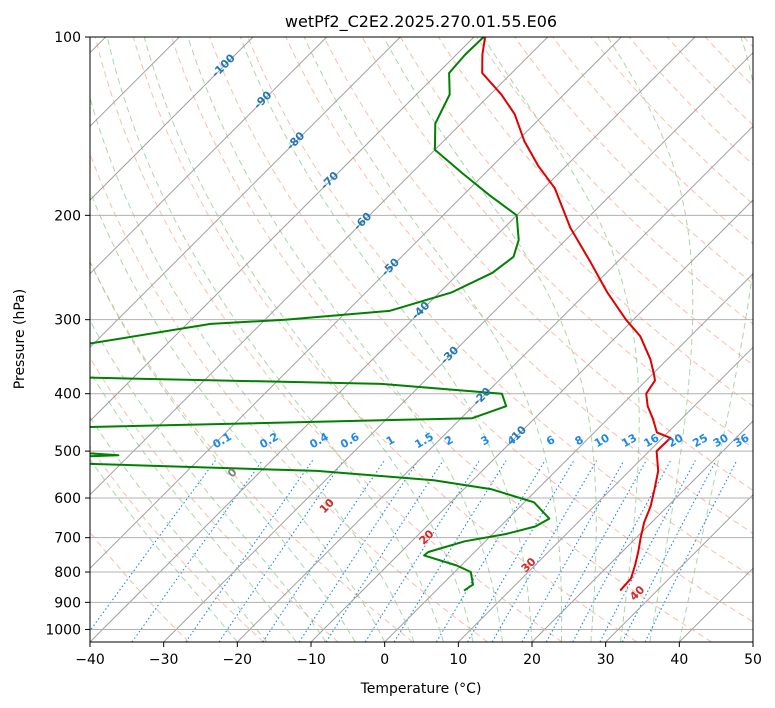 This screenshot has height=708, width=775. What do you see at coordinates (679, 660) in the screenshot?
I see `x-tick-label: 40` at bounding box center [679, 660].